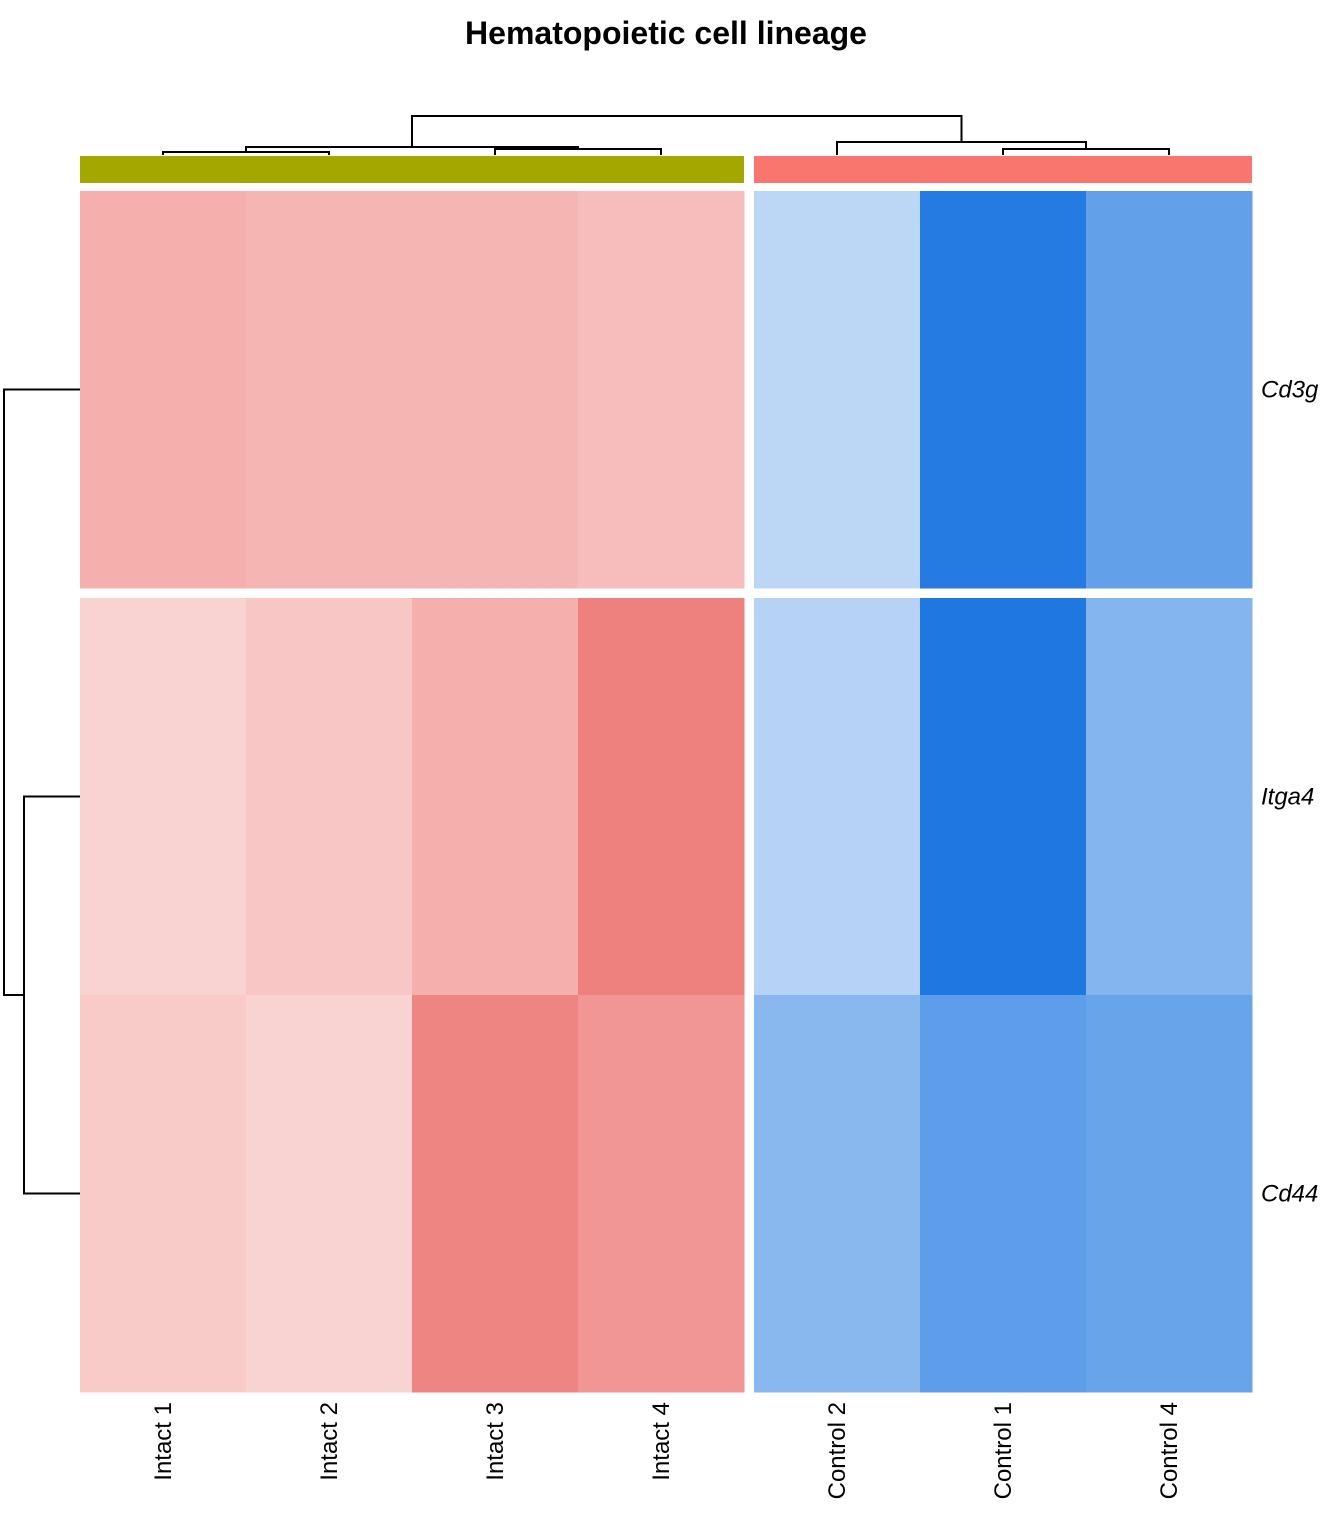 Image resolution: width=1344 pixels, height=1536 pixels. Describe the element at coordinates (1290, 390) in the screenshot. I see `row-label: Cd3g` at that location.